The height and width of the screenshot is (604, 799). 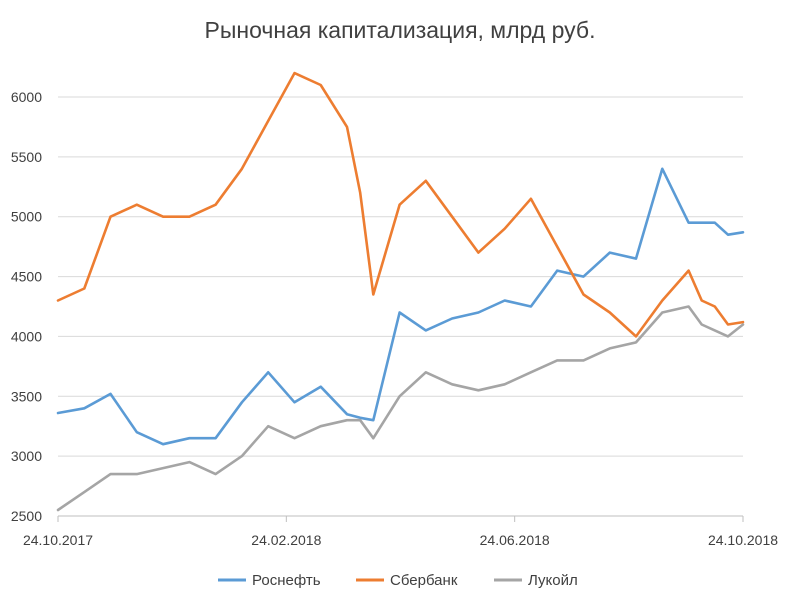 What do you see at coordinates (26, 217) in the screenshot?
I see `y-tick-label: 5000` at bounding box center [26, 217].